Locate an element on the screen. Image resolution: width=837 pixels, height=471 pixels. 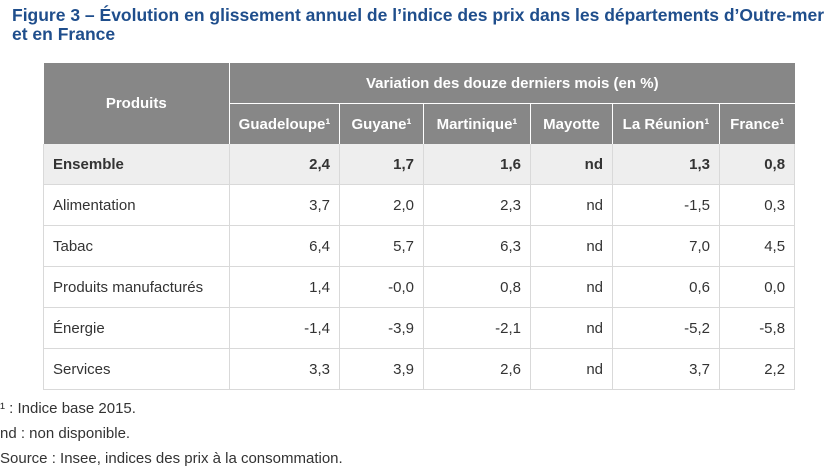
cell-martinique: 1,6 is located at coordinates (477, 164).